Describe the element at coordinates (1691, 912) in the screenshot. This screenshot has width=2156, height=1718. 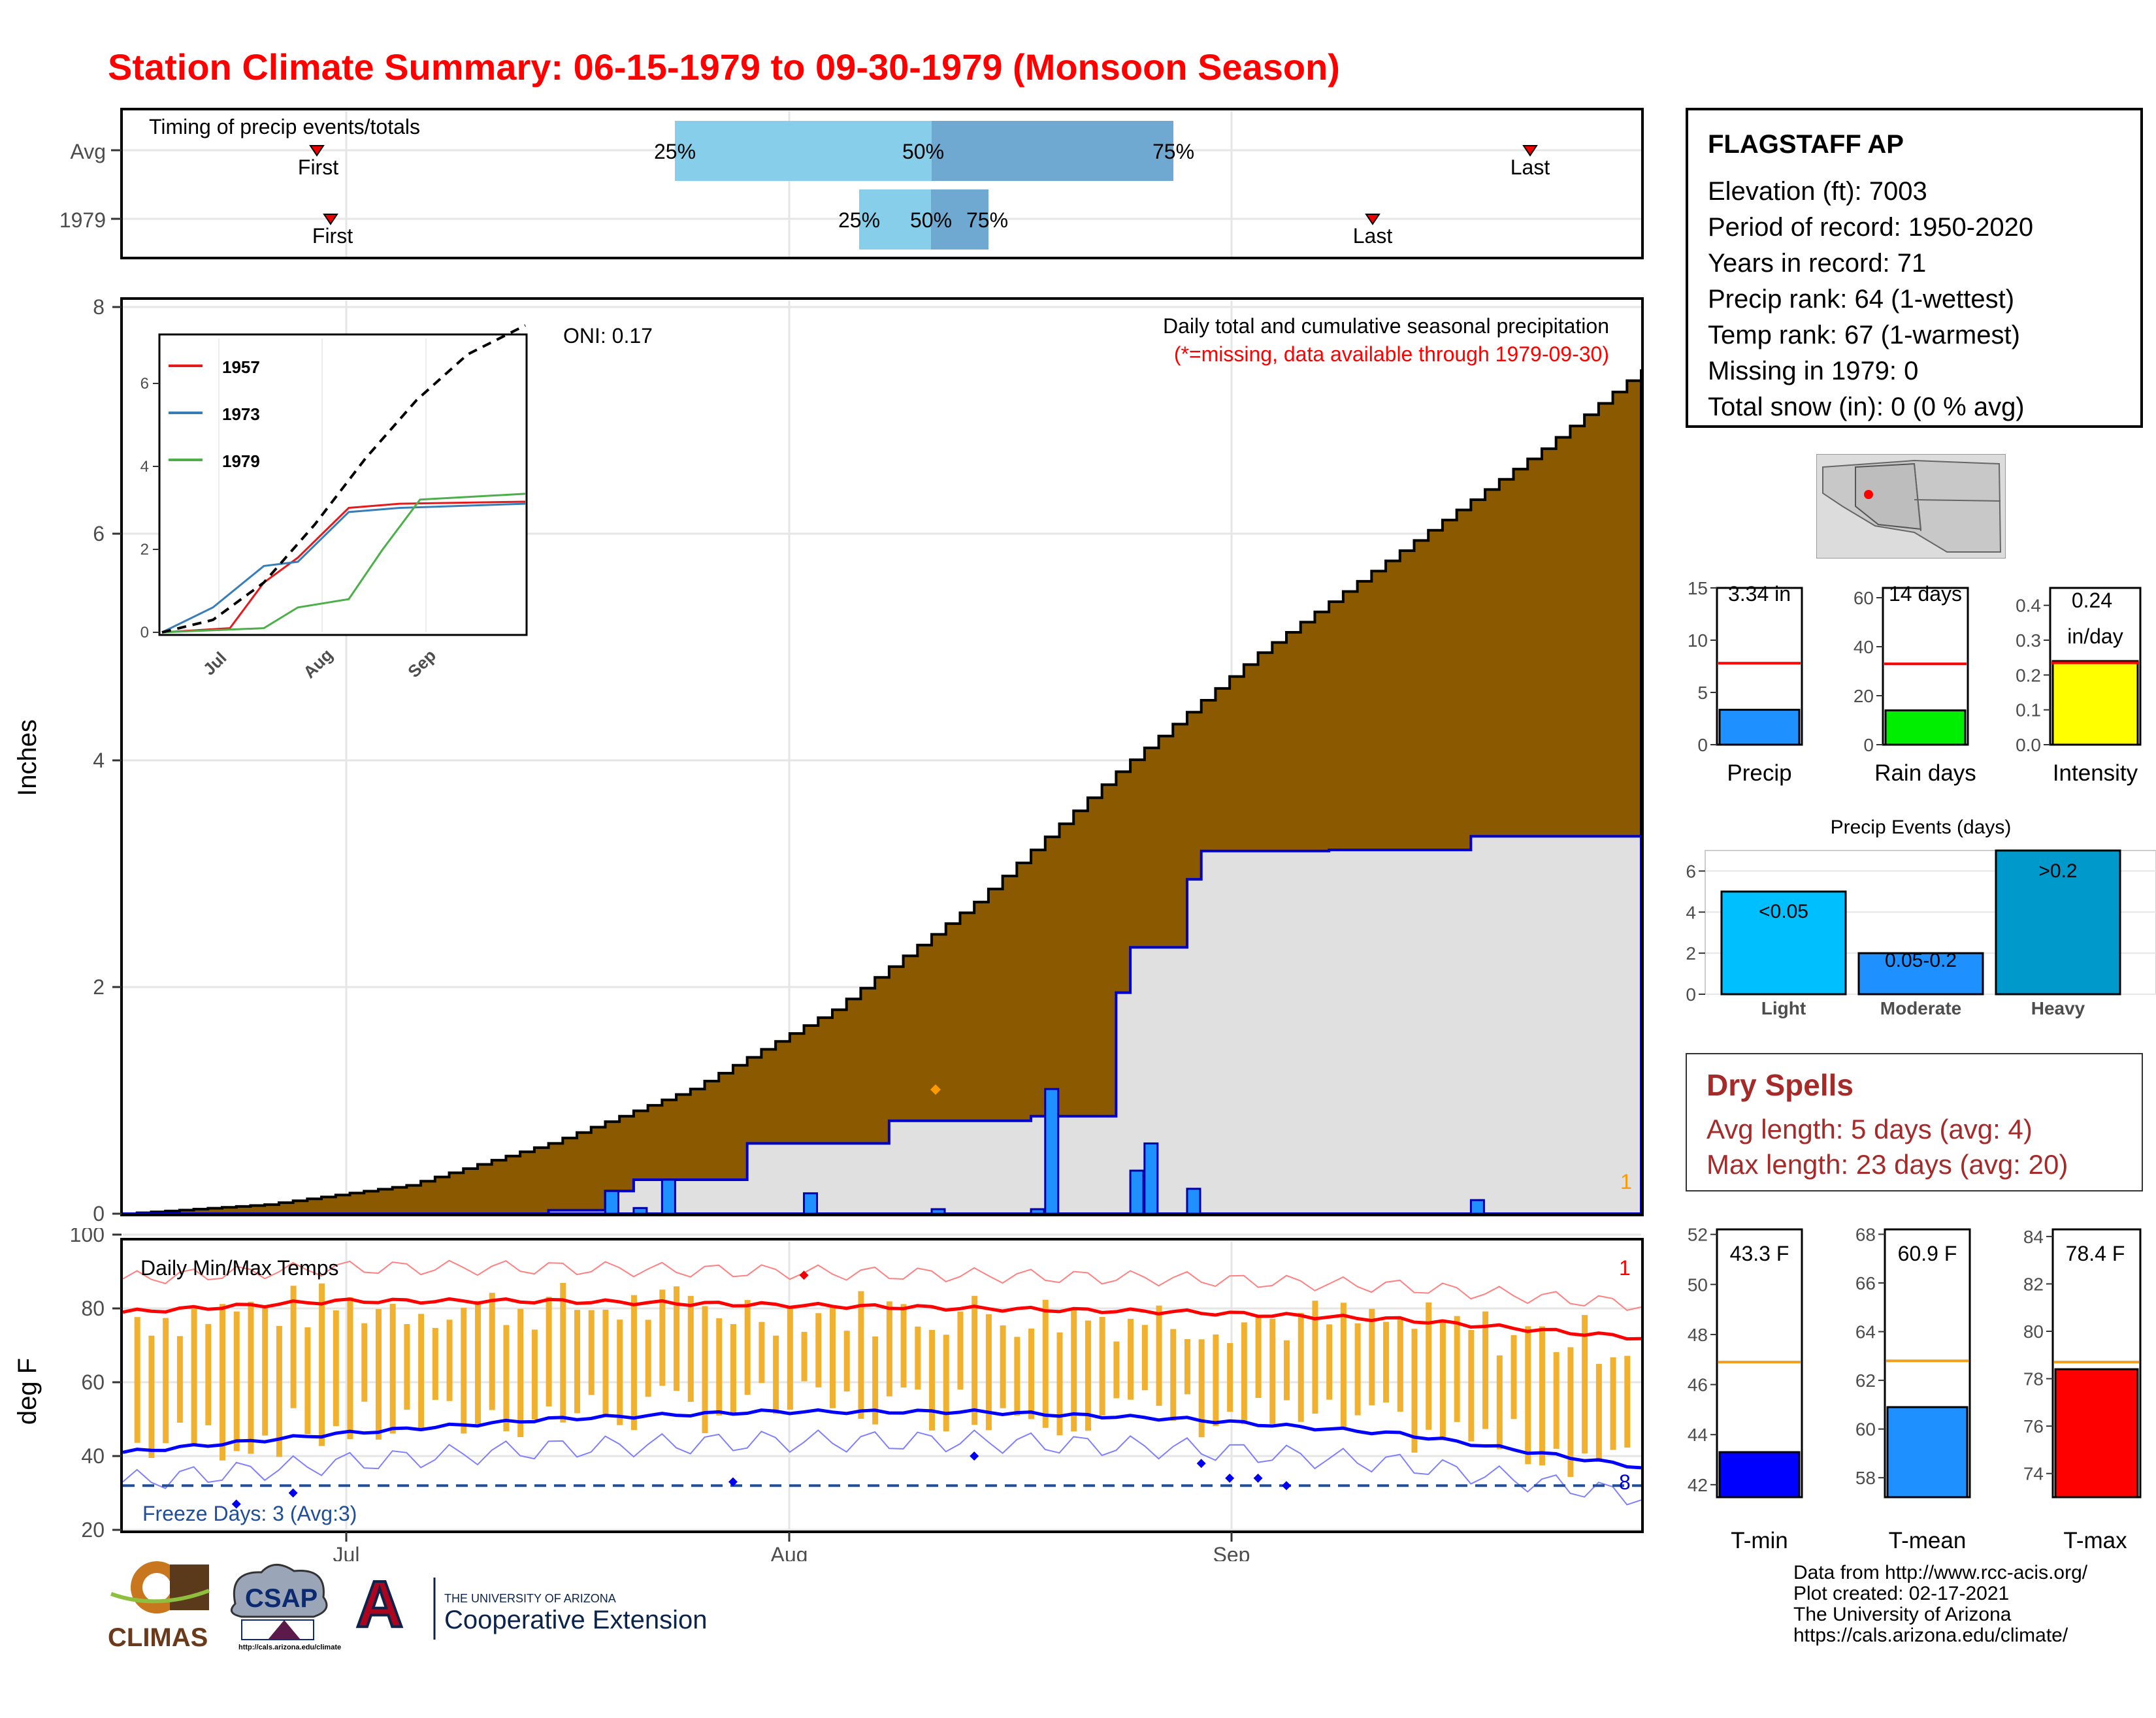
I see `events-ytick-4: 4` at that location.